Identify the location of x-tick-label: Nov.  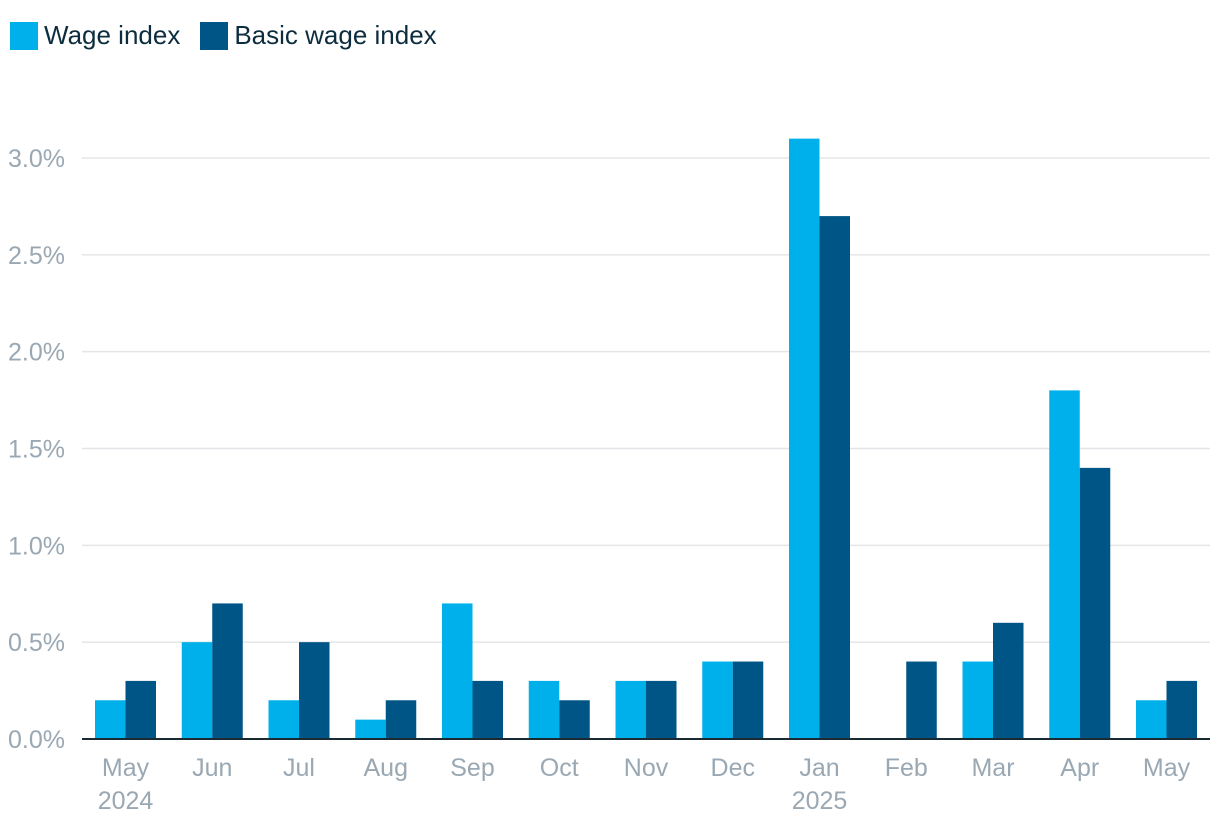
(646, 768).